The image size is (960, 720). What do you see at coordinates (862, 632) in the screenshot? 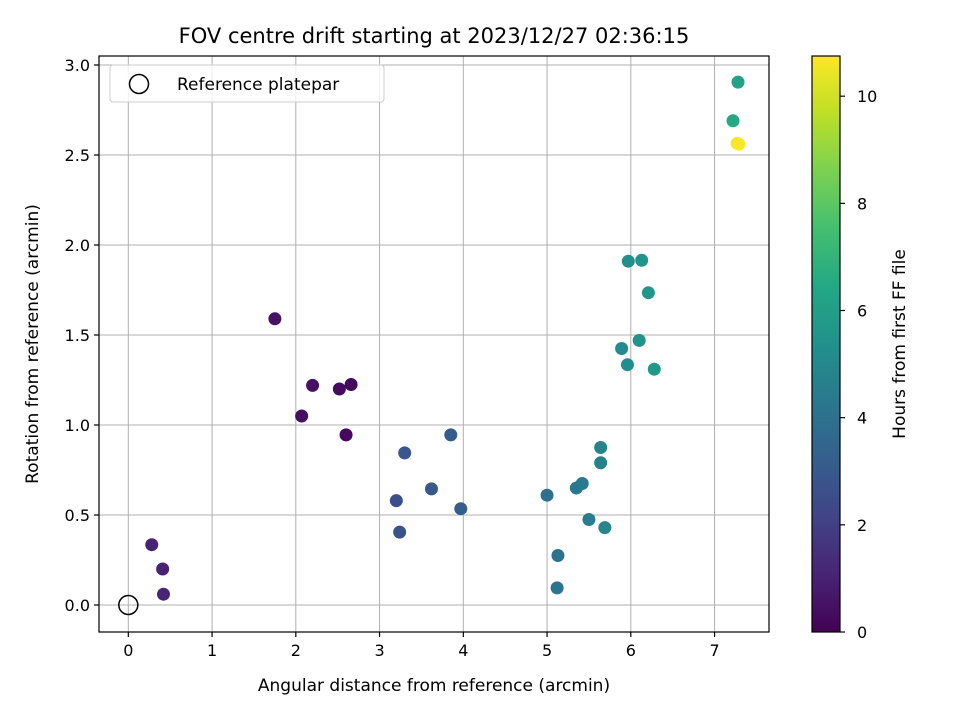
I see `colorbar-tick-label: 0` at bounding box center [862, 632].